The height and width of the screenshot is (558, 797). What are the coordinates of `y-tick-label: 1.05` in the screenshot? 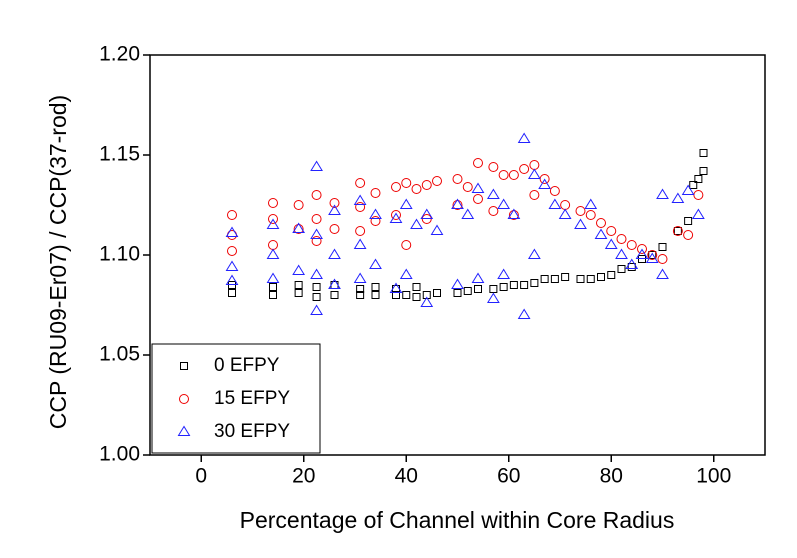 It's located at (119, 354).